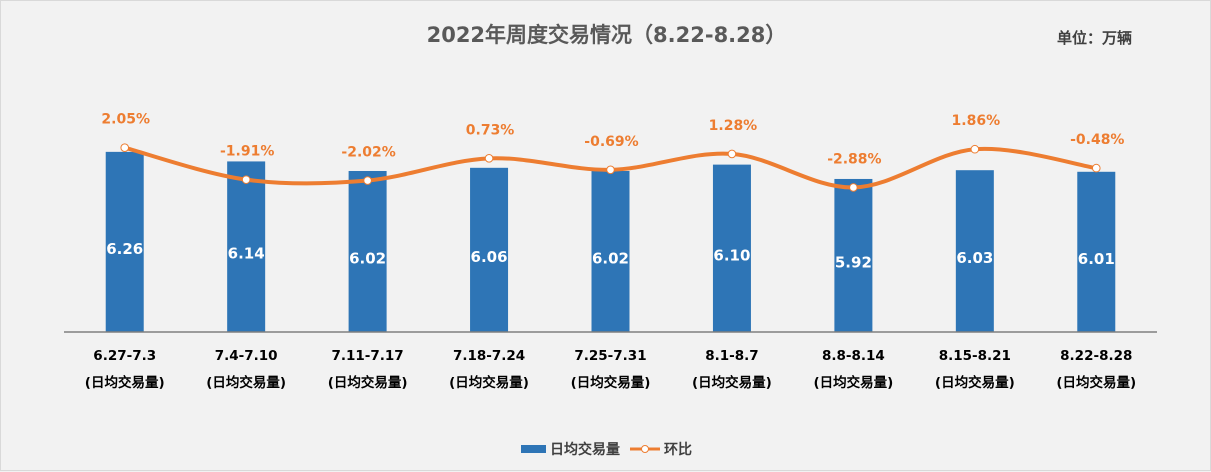  Describe the element at coordinates (489, 257) in the screenshot. I see `bar-value-label: 6.06` at that location.